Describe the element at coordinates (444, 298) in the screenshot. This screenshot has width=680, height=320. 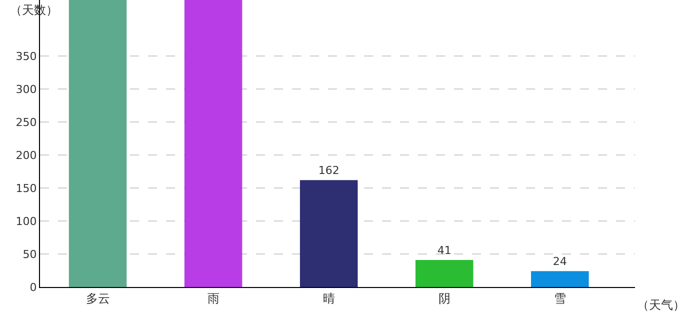
I see `x-tick-label: 阴` at that location.